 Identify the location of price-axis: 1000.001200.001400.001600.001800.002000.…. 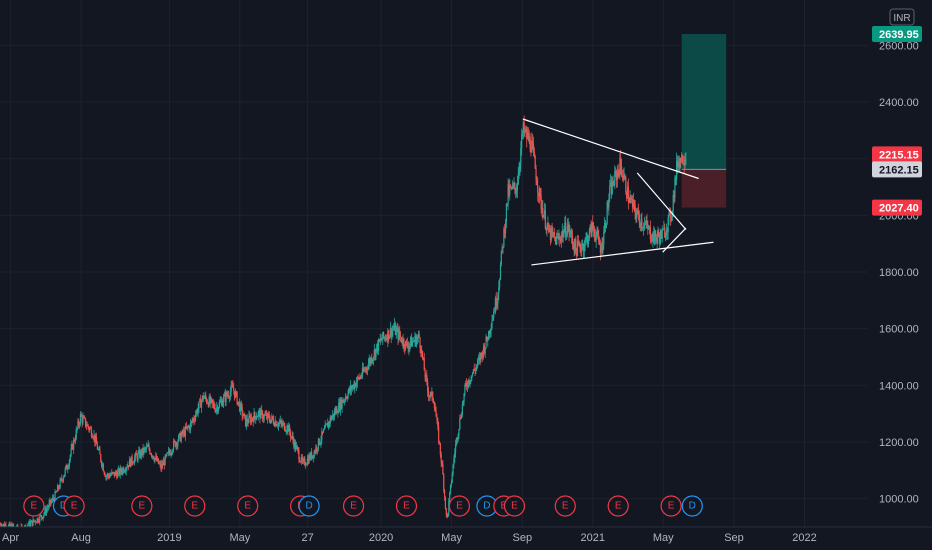
(900, 275).